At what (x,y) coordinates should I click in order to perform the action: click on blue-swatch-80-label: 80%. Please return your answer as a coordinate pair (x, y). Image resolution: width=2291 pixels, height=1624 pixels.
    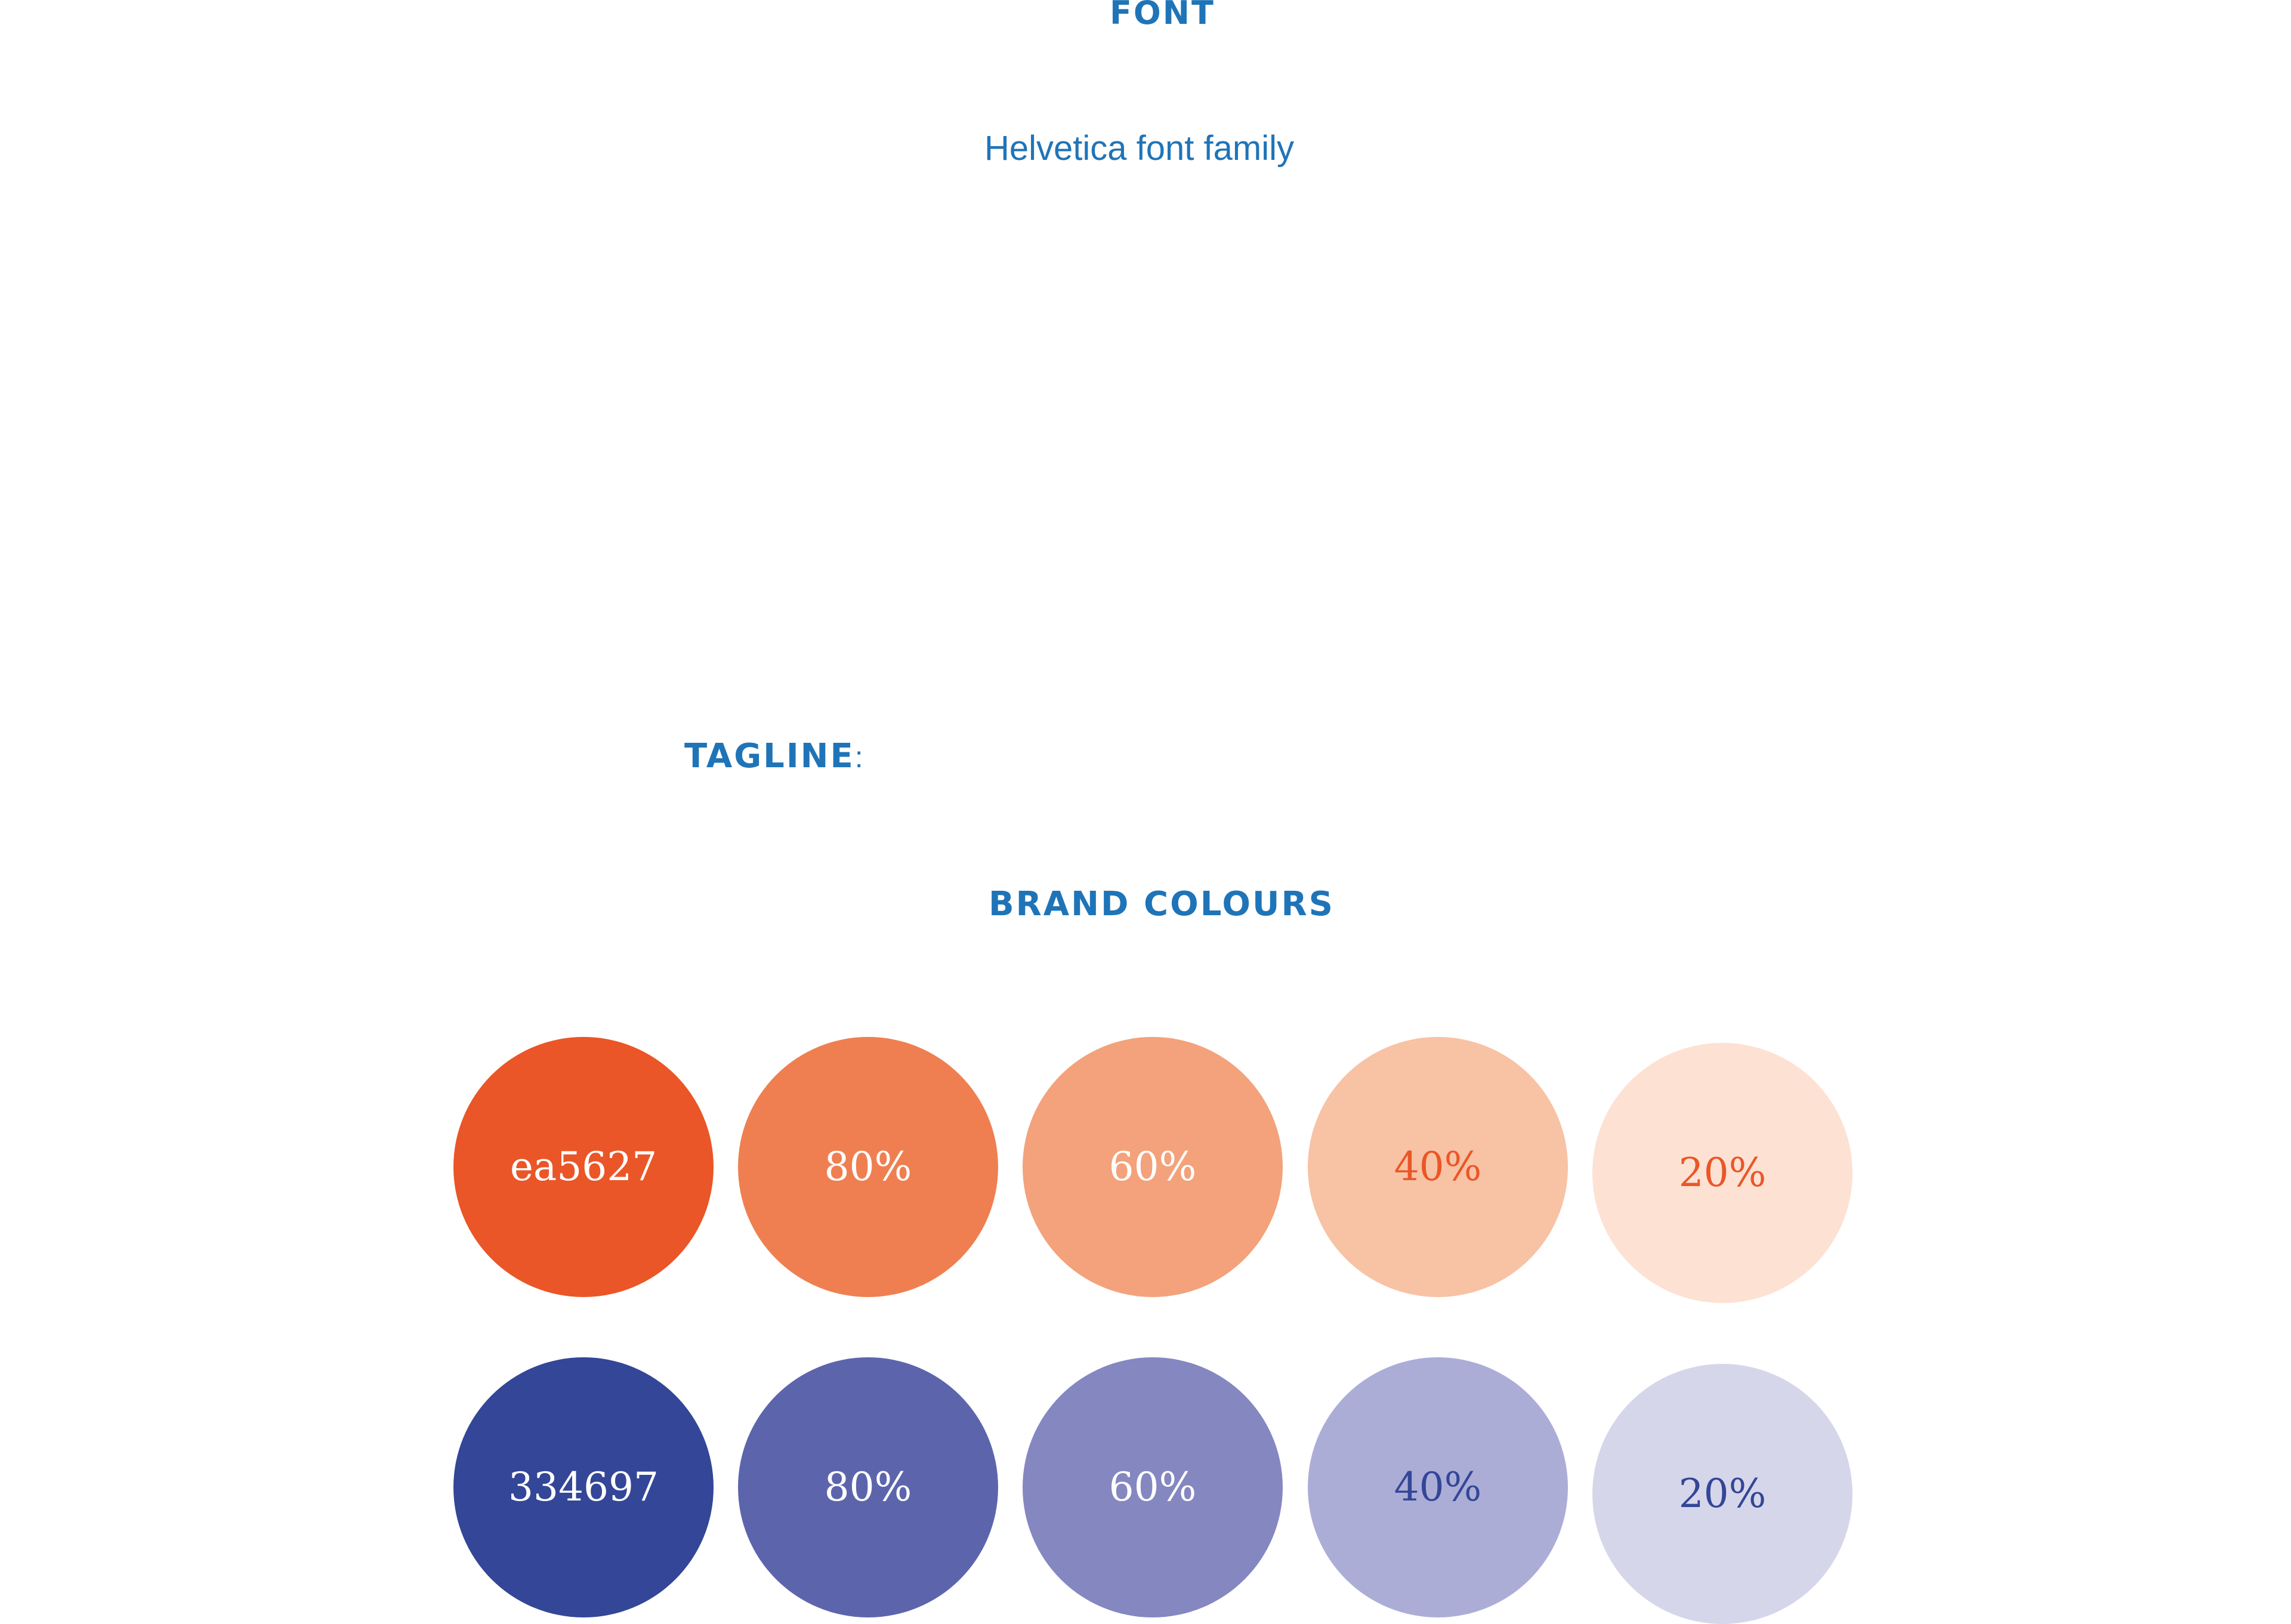
    Looking at the image, I should click on (868, 1487).